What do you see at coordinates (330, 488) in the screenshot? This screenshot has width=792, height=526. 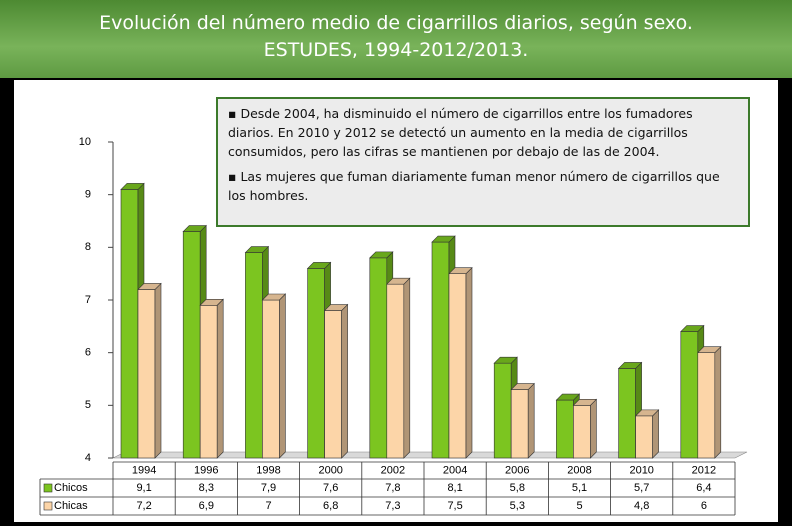 I see `table-value: 7,6` at bounding box center [330, 488].